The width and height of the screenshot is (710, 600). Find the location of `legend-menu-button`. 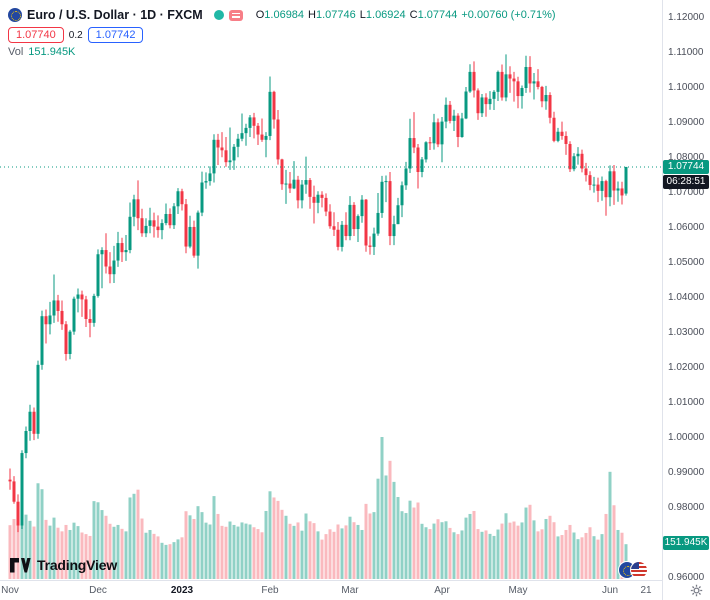

legend-menu-button is located at coordinates (235, 15).